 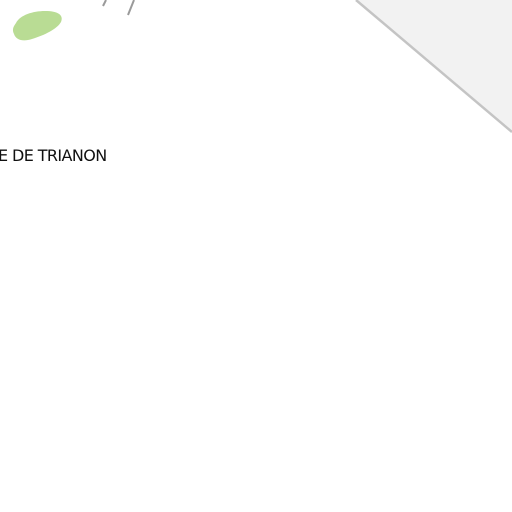 What do you see at coordinates (433, 66) in the screenshot?
I see `gray-area-border` at bounding box center [433, 66].